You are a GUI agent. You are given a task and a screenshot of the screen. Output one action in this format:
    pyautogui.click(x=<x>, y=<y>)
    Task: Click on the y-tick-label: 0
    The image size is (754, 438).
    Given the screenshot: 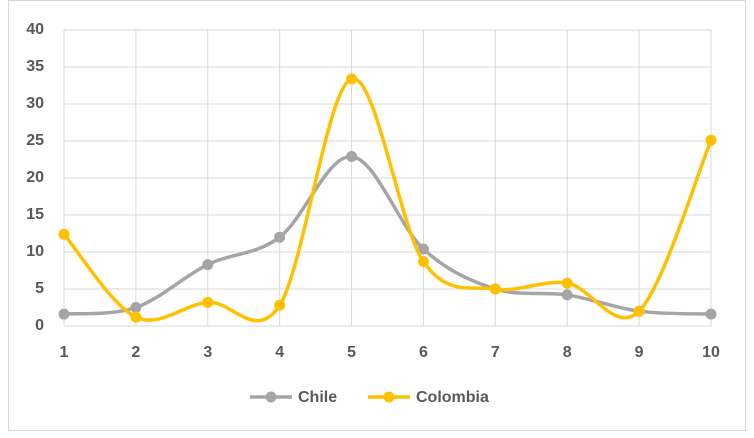 What is the action you would take?
    pyautogui.click(x=39, y=325)
    